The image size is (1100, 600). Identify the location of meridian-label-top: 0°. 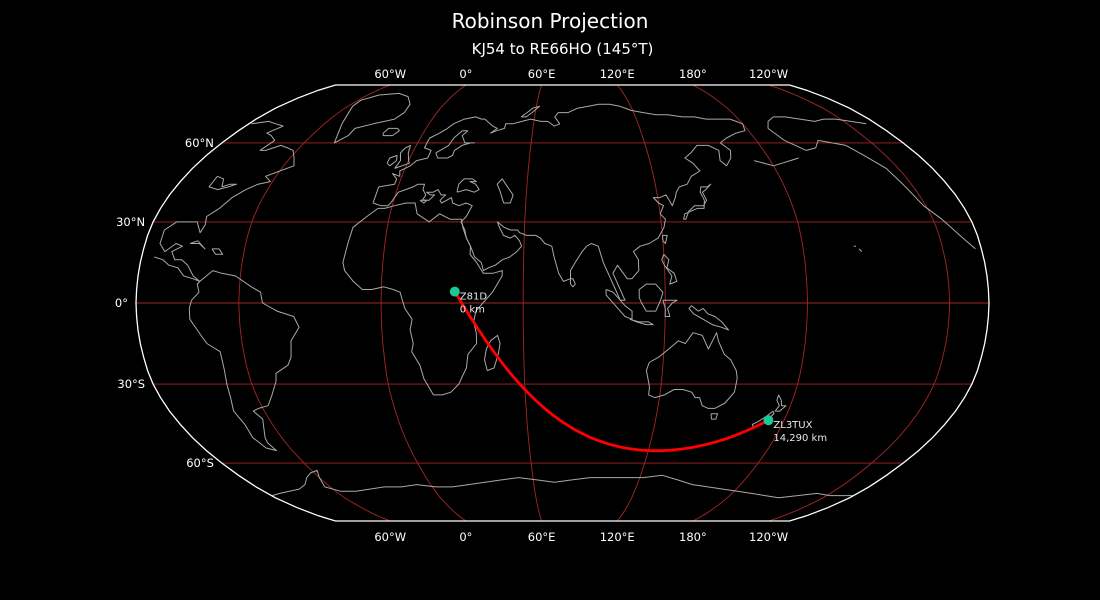
(465, 74).